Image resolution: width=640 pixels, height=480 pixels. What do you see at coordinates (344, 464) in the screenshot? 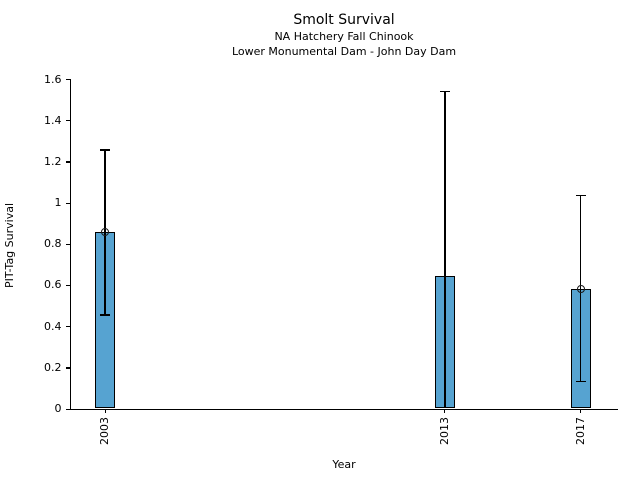
I see `x-axis-label: Year` at bounding box center [344, 464].